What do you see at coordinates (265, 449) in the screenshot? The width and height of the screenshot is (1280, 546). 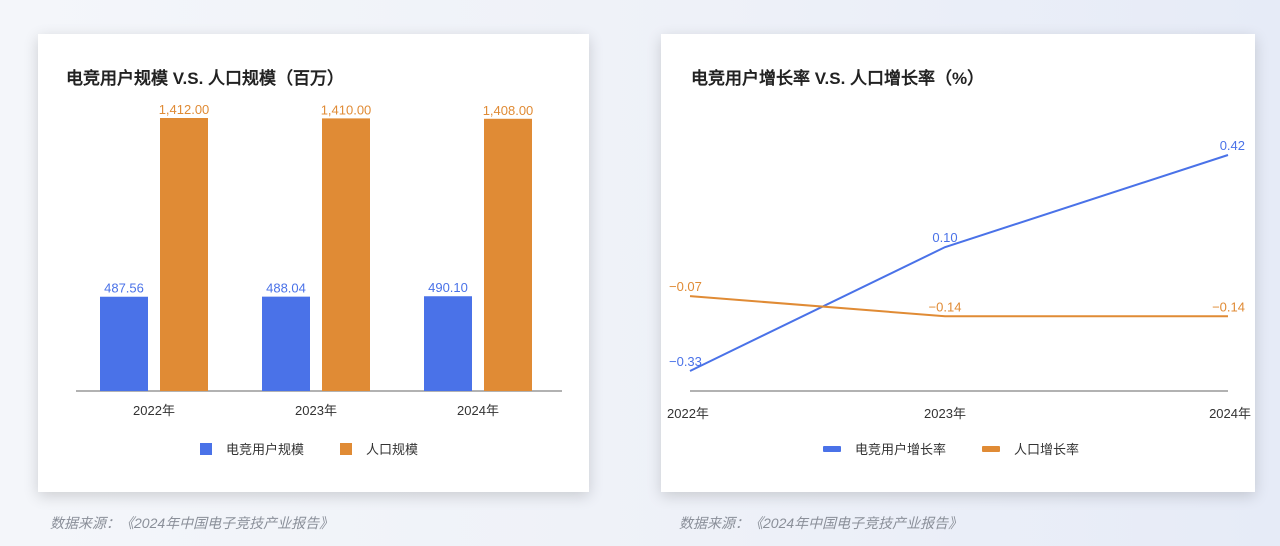 I see `legend-label-esports-users: 电竞用户规模` at bounding box center [265, 449].